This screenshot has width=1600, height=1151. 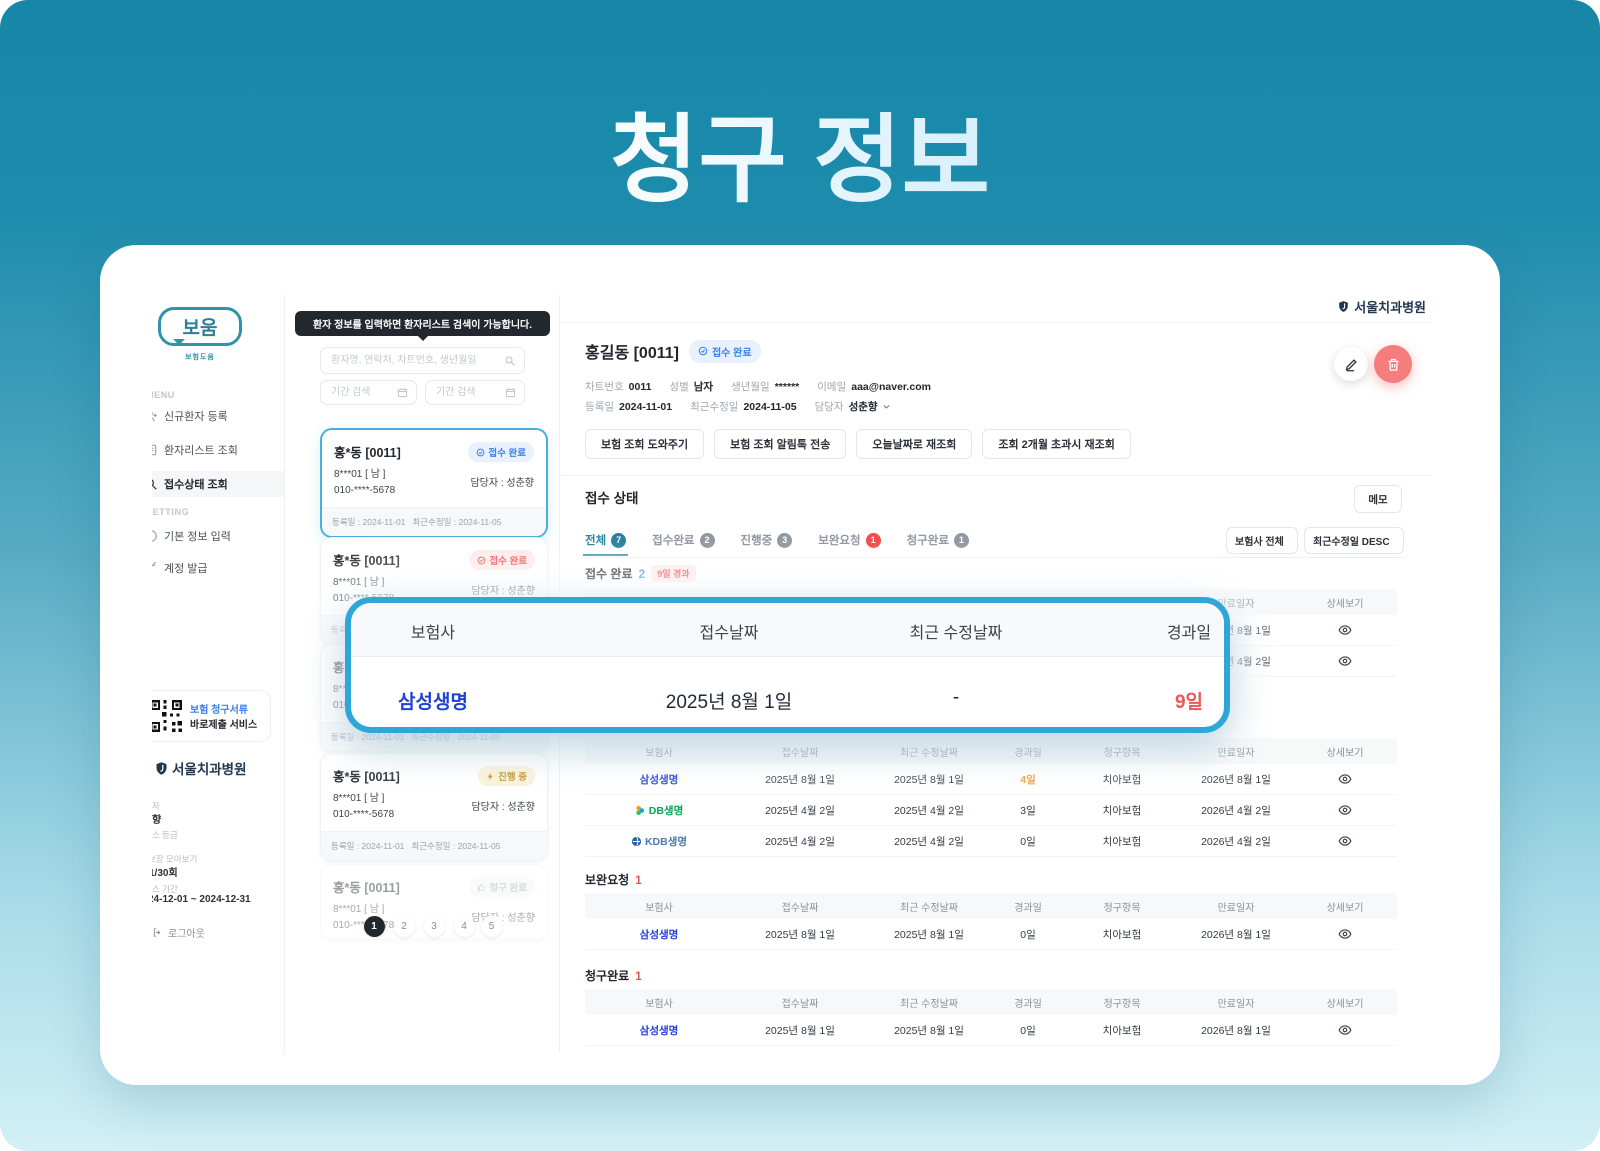 I want to click on logout-button: 로그아웃, so click(x=178, y=932).